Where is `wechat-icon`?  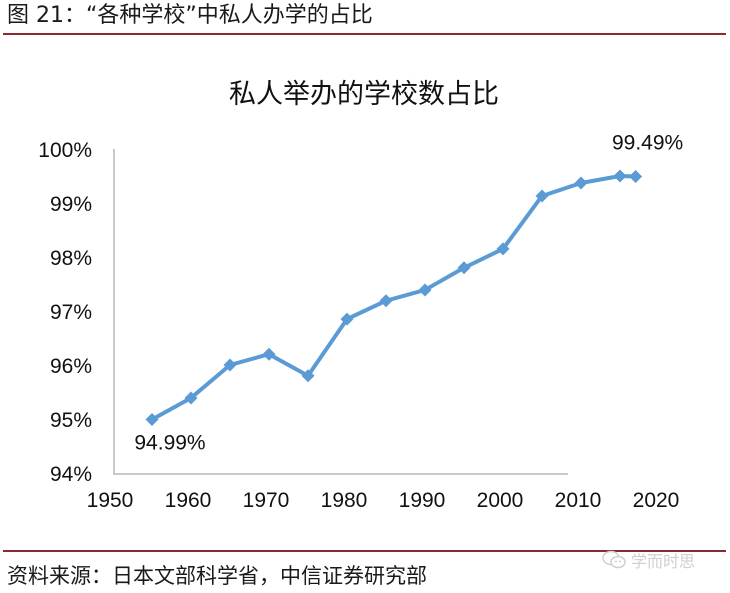
wechat-icon is located at coordinates (614, 559).